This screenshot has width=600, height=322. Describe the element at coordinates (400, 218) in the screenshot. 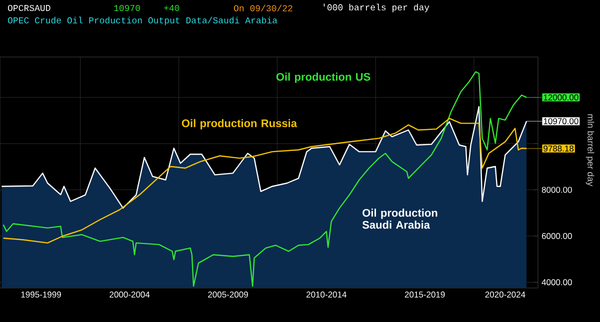

I see `series-label: Oil production Saudi Arabia` at that location.